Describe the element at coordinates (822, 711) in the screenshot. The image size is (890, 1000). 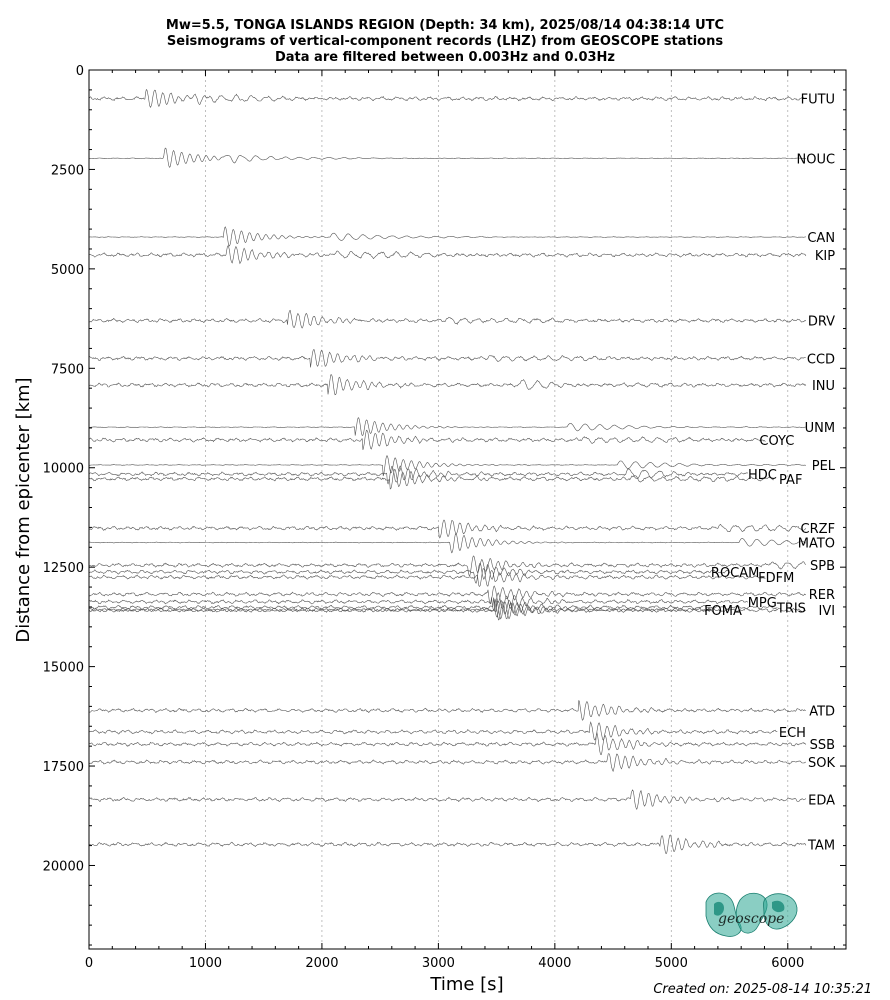
I see `station-label-atd: ATD` at that location.